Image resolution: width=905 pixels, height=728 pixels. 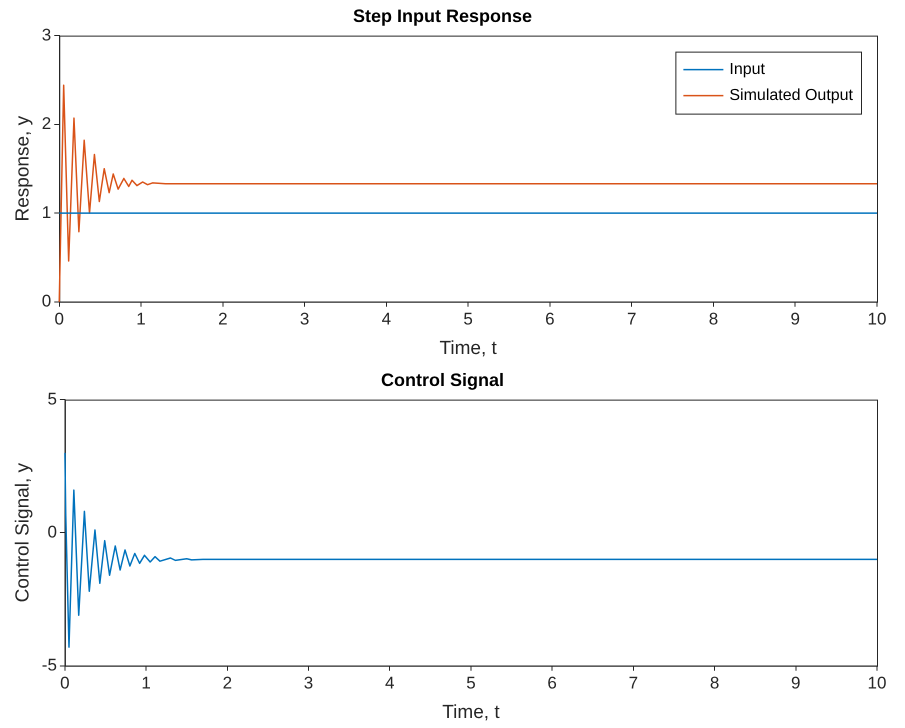 I want to click on legend-label: Simulated Output, so click(x=791, y=95).